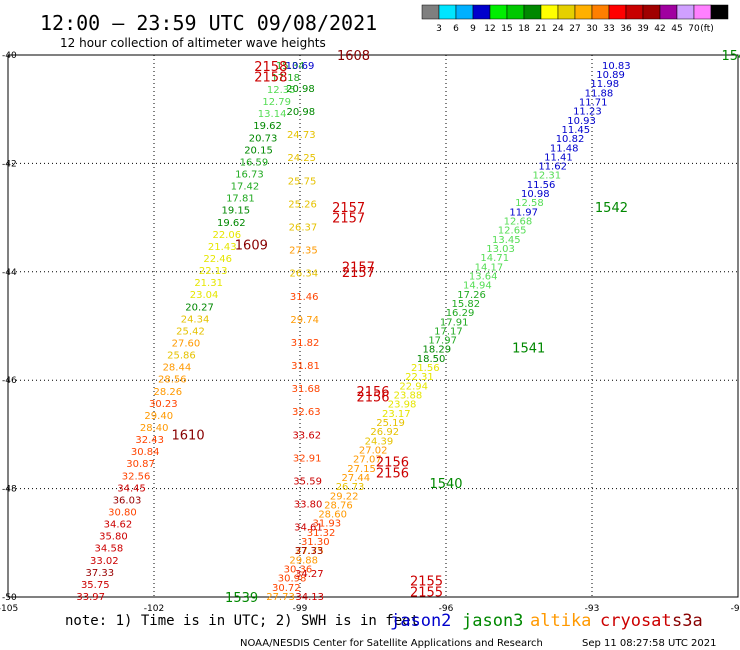  Describe the element at coordinates (208, 23) in the screenshot. I see `chart-title: 12:00 — 23:59 UTC 09/08/2021` at that location.